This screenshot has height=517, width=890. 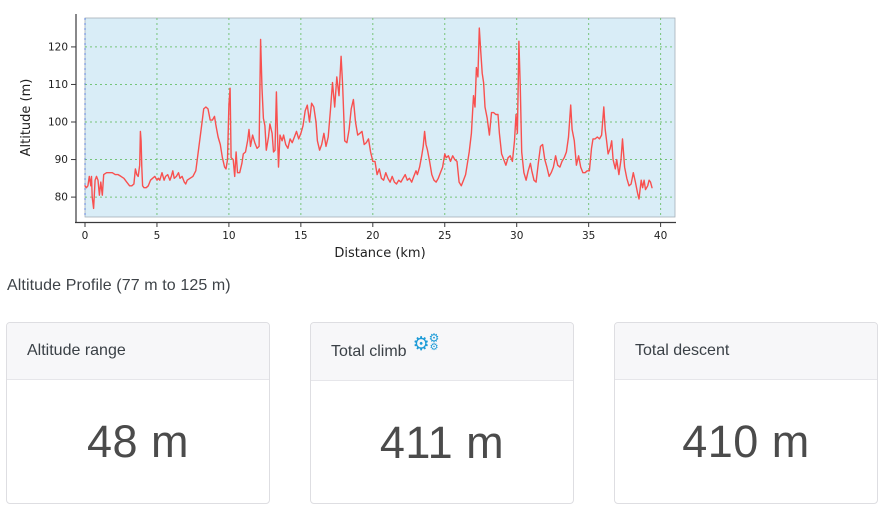 I want to click on card-header: Altitude range, so click(x=138, y=351).